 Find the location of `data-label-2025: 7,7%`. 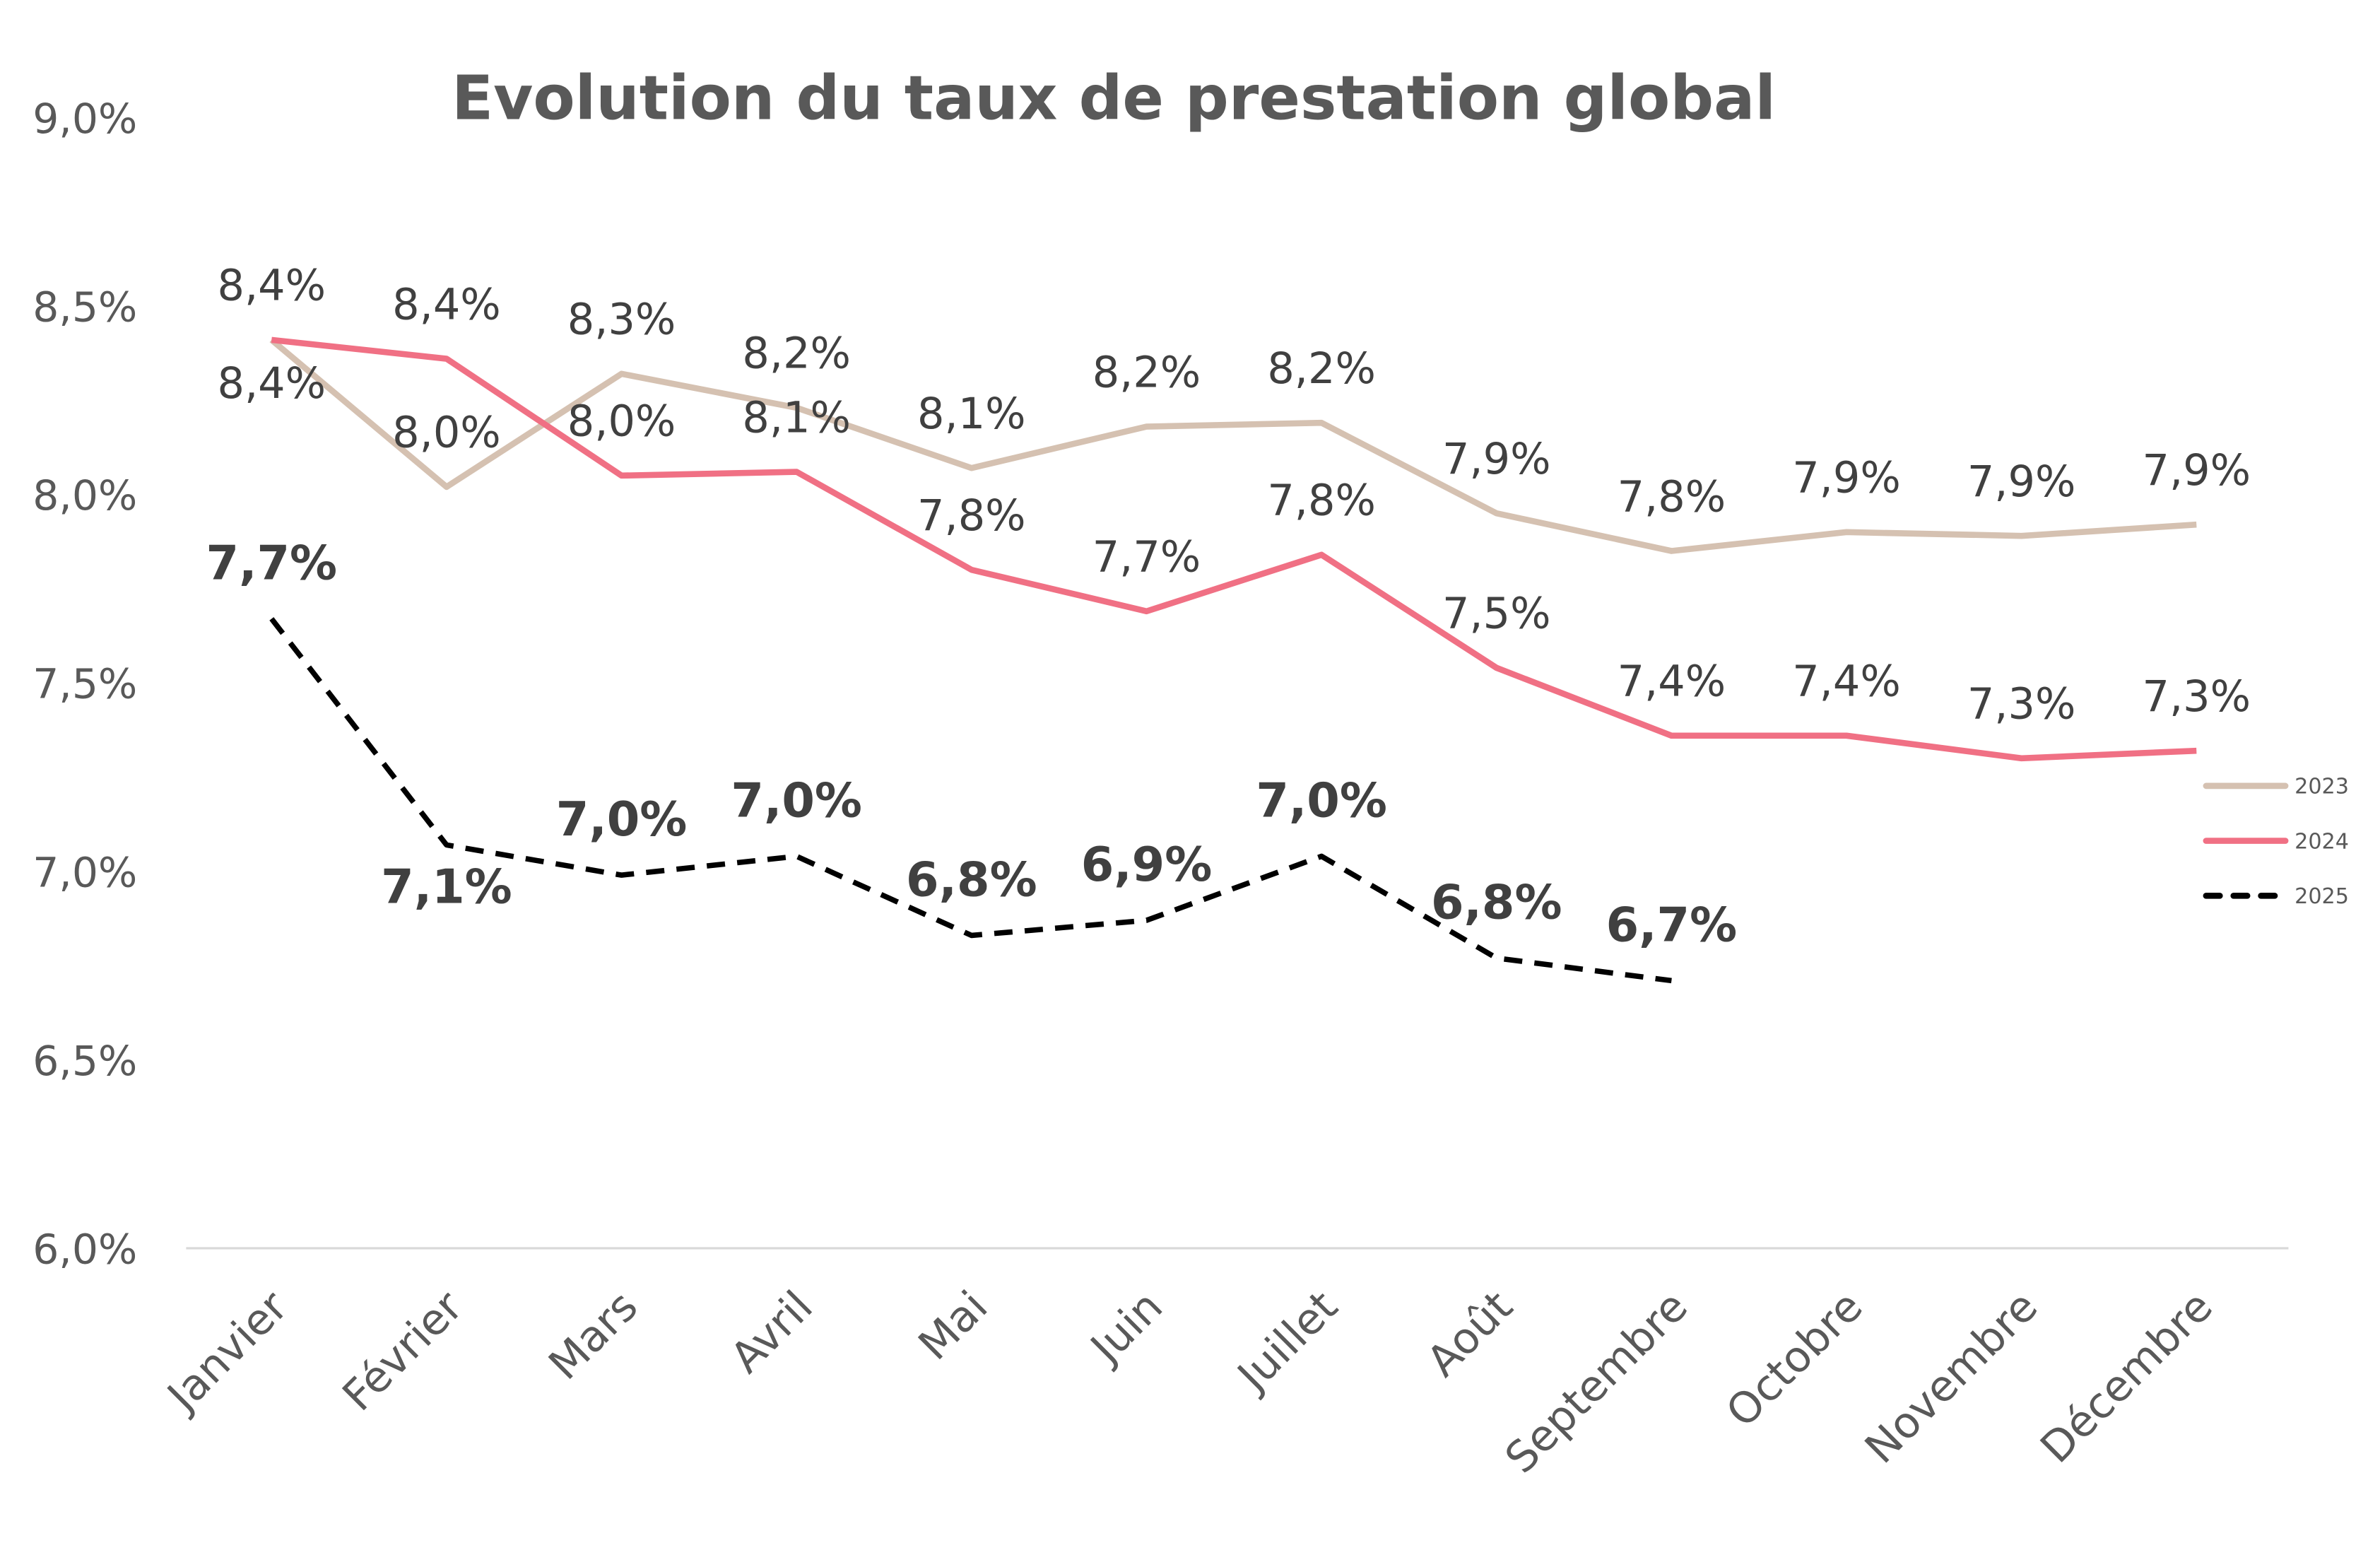

data-label-2025: 7,7% is located at coordinates (272, 562).